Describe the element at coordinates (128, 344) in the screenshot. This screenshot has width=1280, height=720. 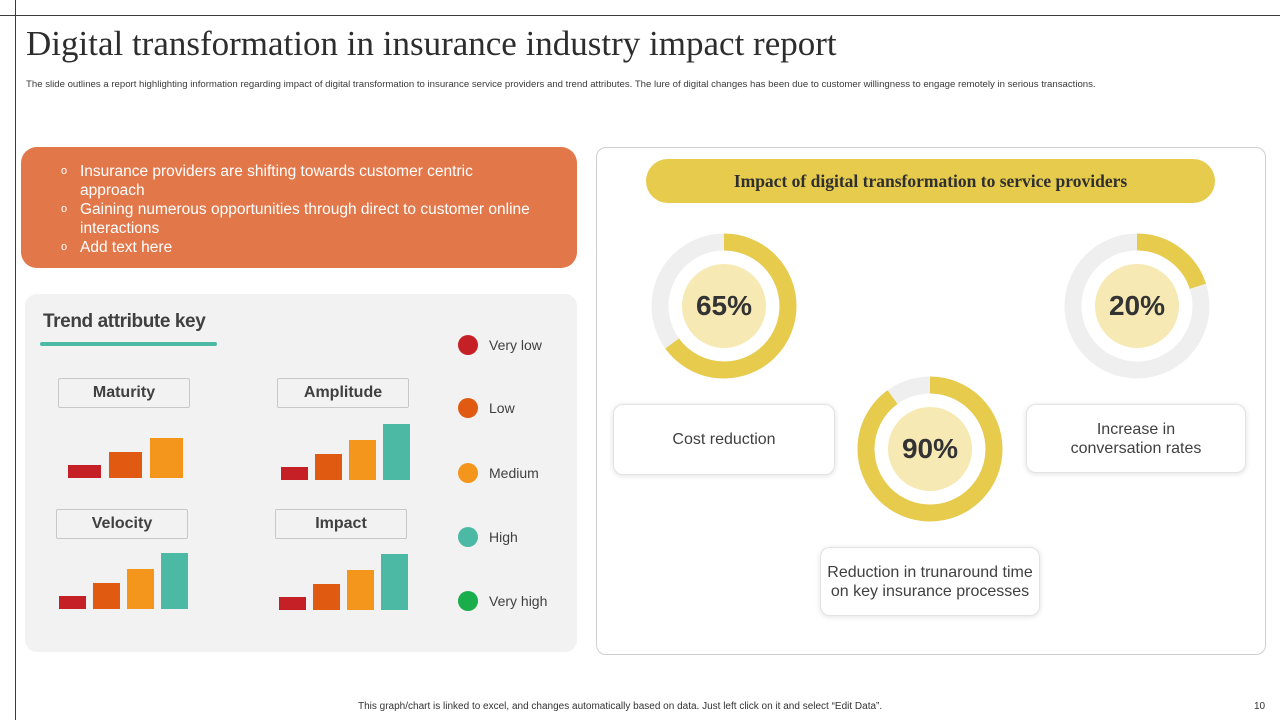
I see `trend-title-underline` at that location.